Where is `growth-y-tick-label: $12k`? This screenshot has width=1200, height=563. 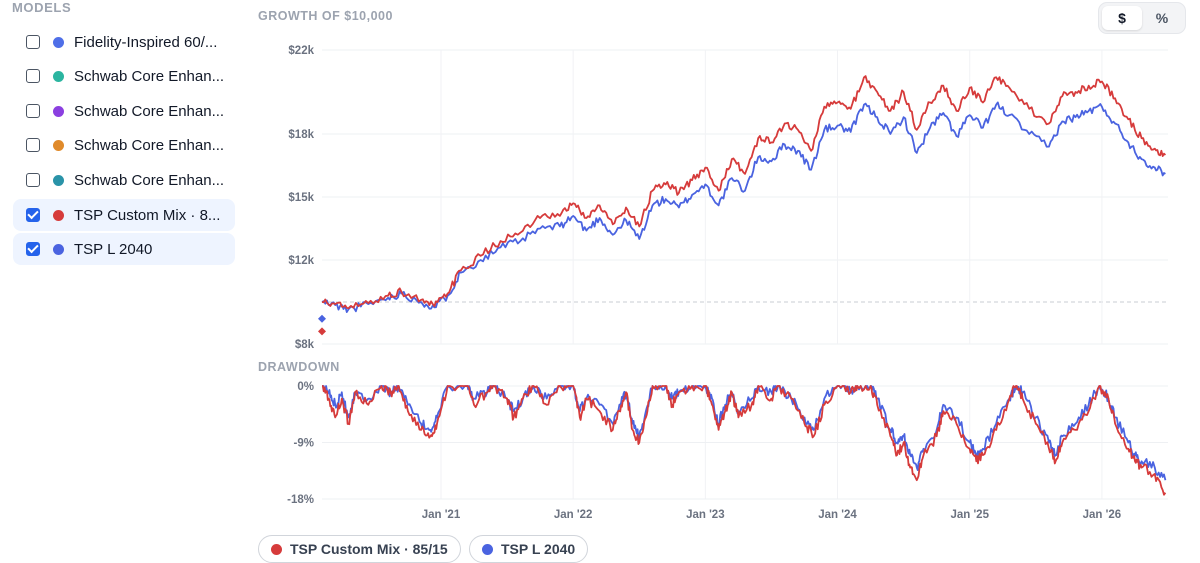 growth-y-tick-label: $12k is located at coordinates (301, 261).